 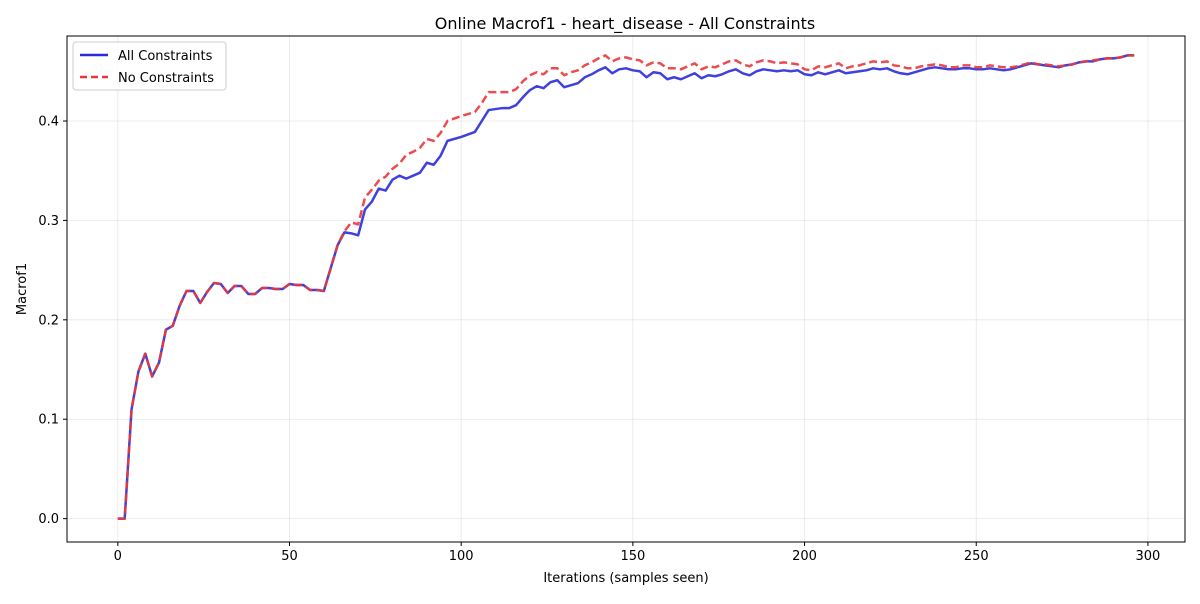 I want to click on legend: All Constraints No Constraints, so click(x=149, y=66).